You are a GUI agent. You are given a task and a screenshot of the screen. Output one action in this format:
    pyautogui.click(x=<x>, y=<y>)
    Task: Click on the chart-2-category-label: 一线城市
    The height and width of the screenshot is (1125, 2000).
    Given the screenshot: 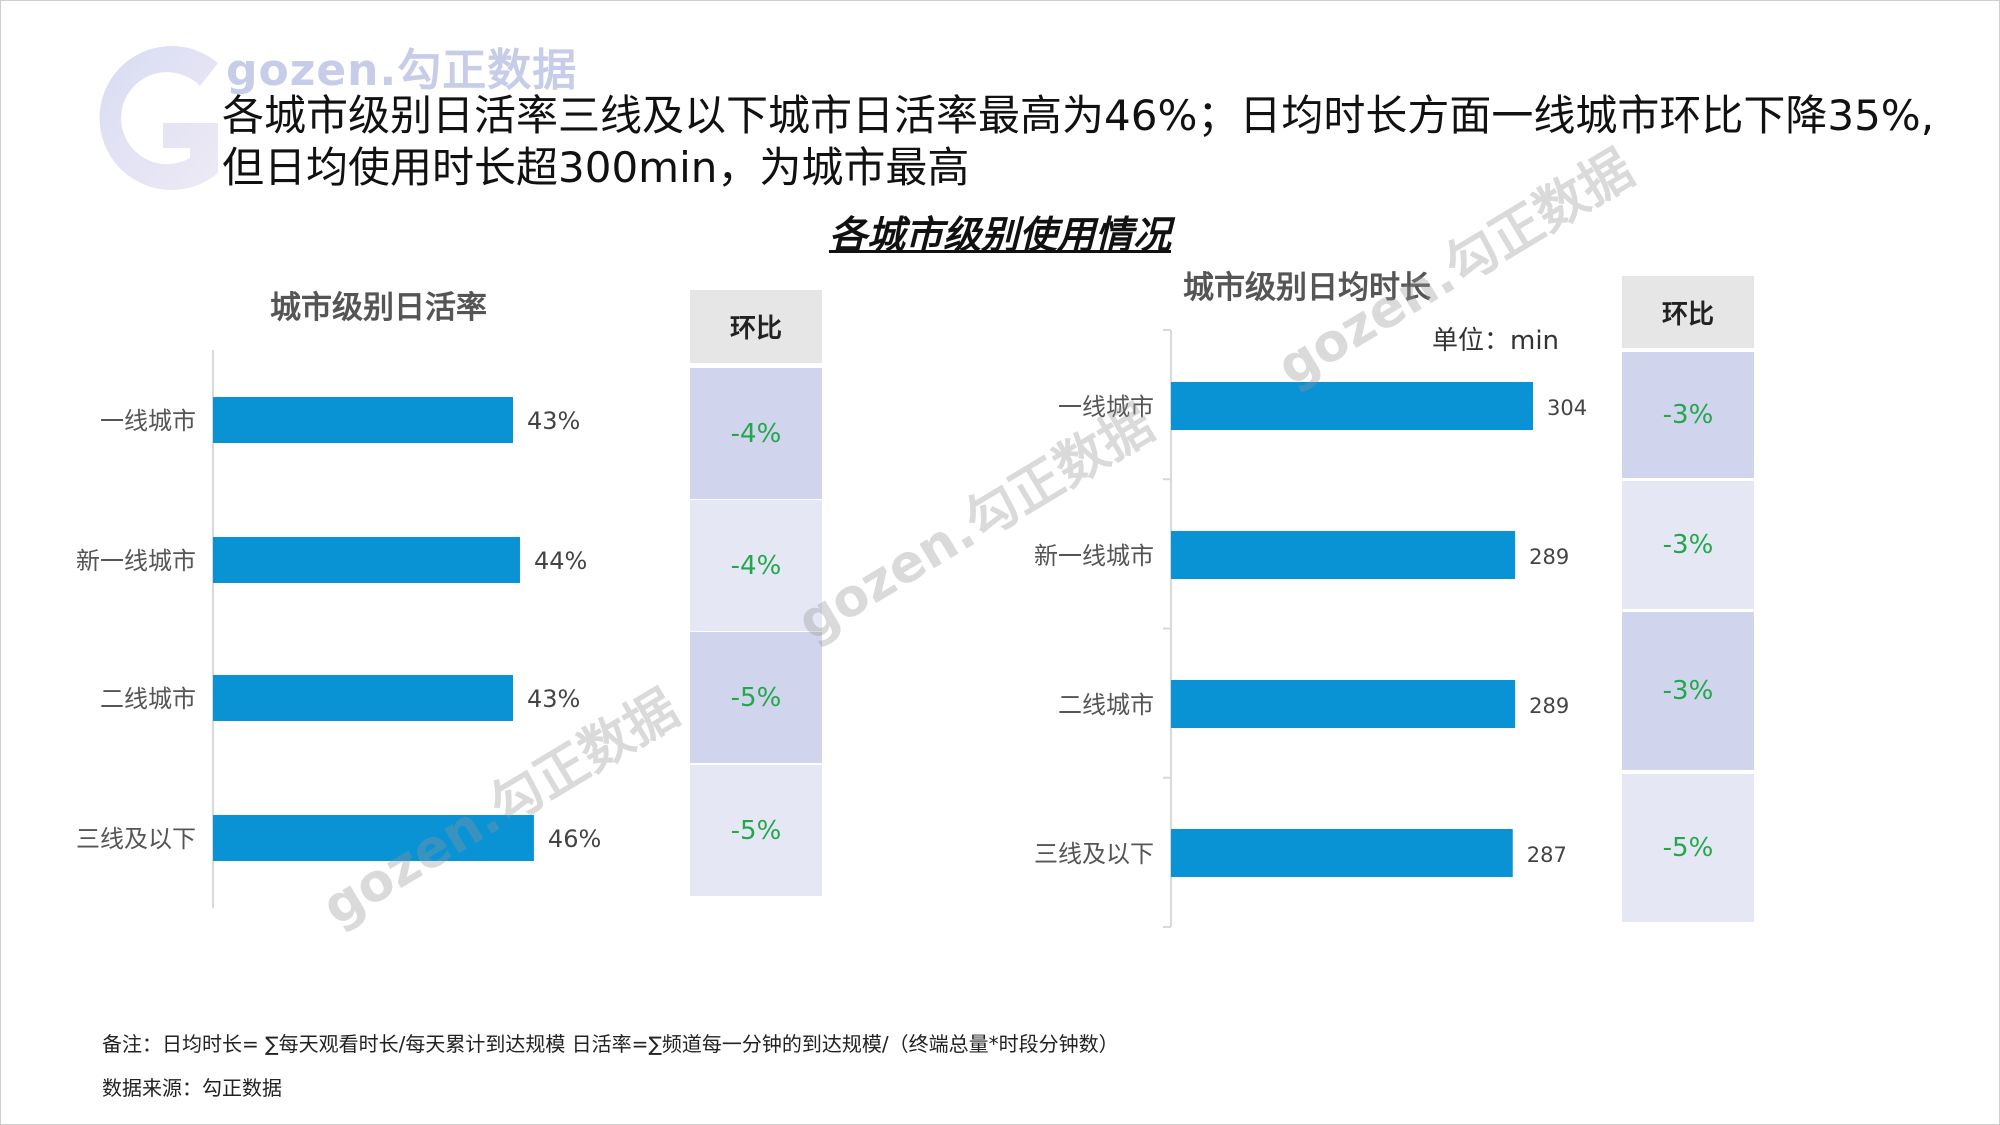 What is the action you would take?
    pyautogui.click(x=1106, y=407)
    